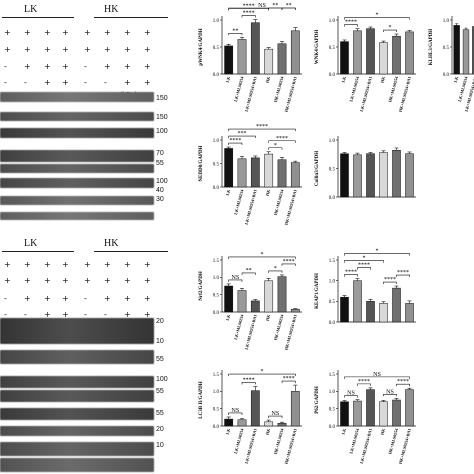 The width and height of the screenshot is (474, 474). I want to click on y-axis-label: NEDD8/GAPDH, so click(201, 163).